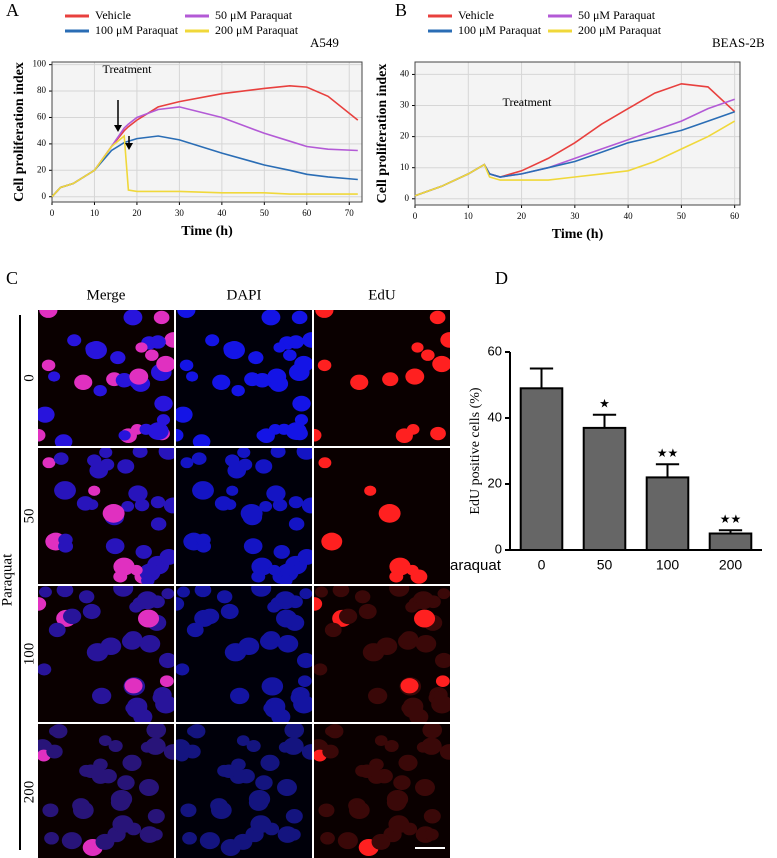 This screenshot has height=858, width=777. Describe the element at coordinates (405, 105) in the screenshot. I see `y-tick-label: 30` at that location.